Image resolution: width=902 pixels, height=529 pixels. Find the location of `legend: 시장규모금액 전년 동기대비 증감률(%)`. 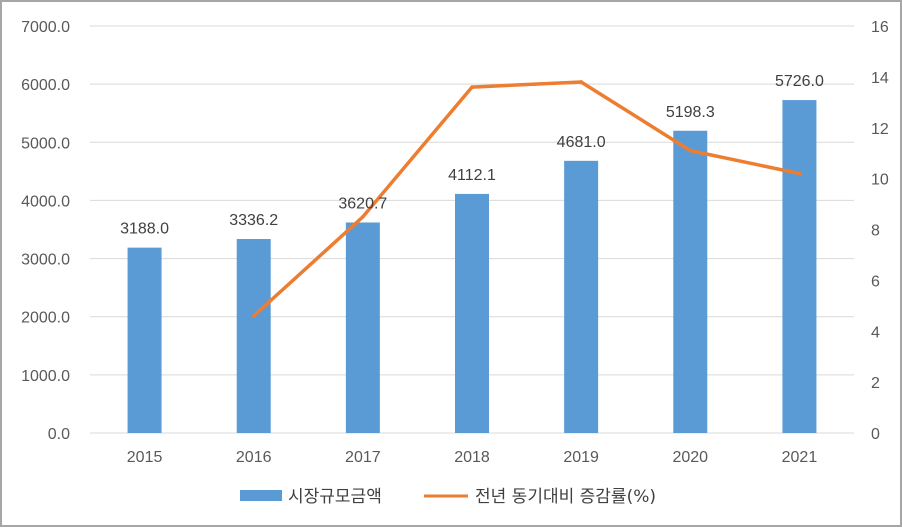

legend: 시장규모금액 전년 동기대비 증감률(%) is located at coordinates (448, 497).